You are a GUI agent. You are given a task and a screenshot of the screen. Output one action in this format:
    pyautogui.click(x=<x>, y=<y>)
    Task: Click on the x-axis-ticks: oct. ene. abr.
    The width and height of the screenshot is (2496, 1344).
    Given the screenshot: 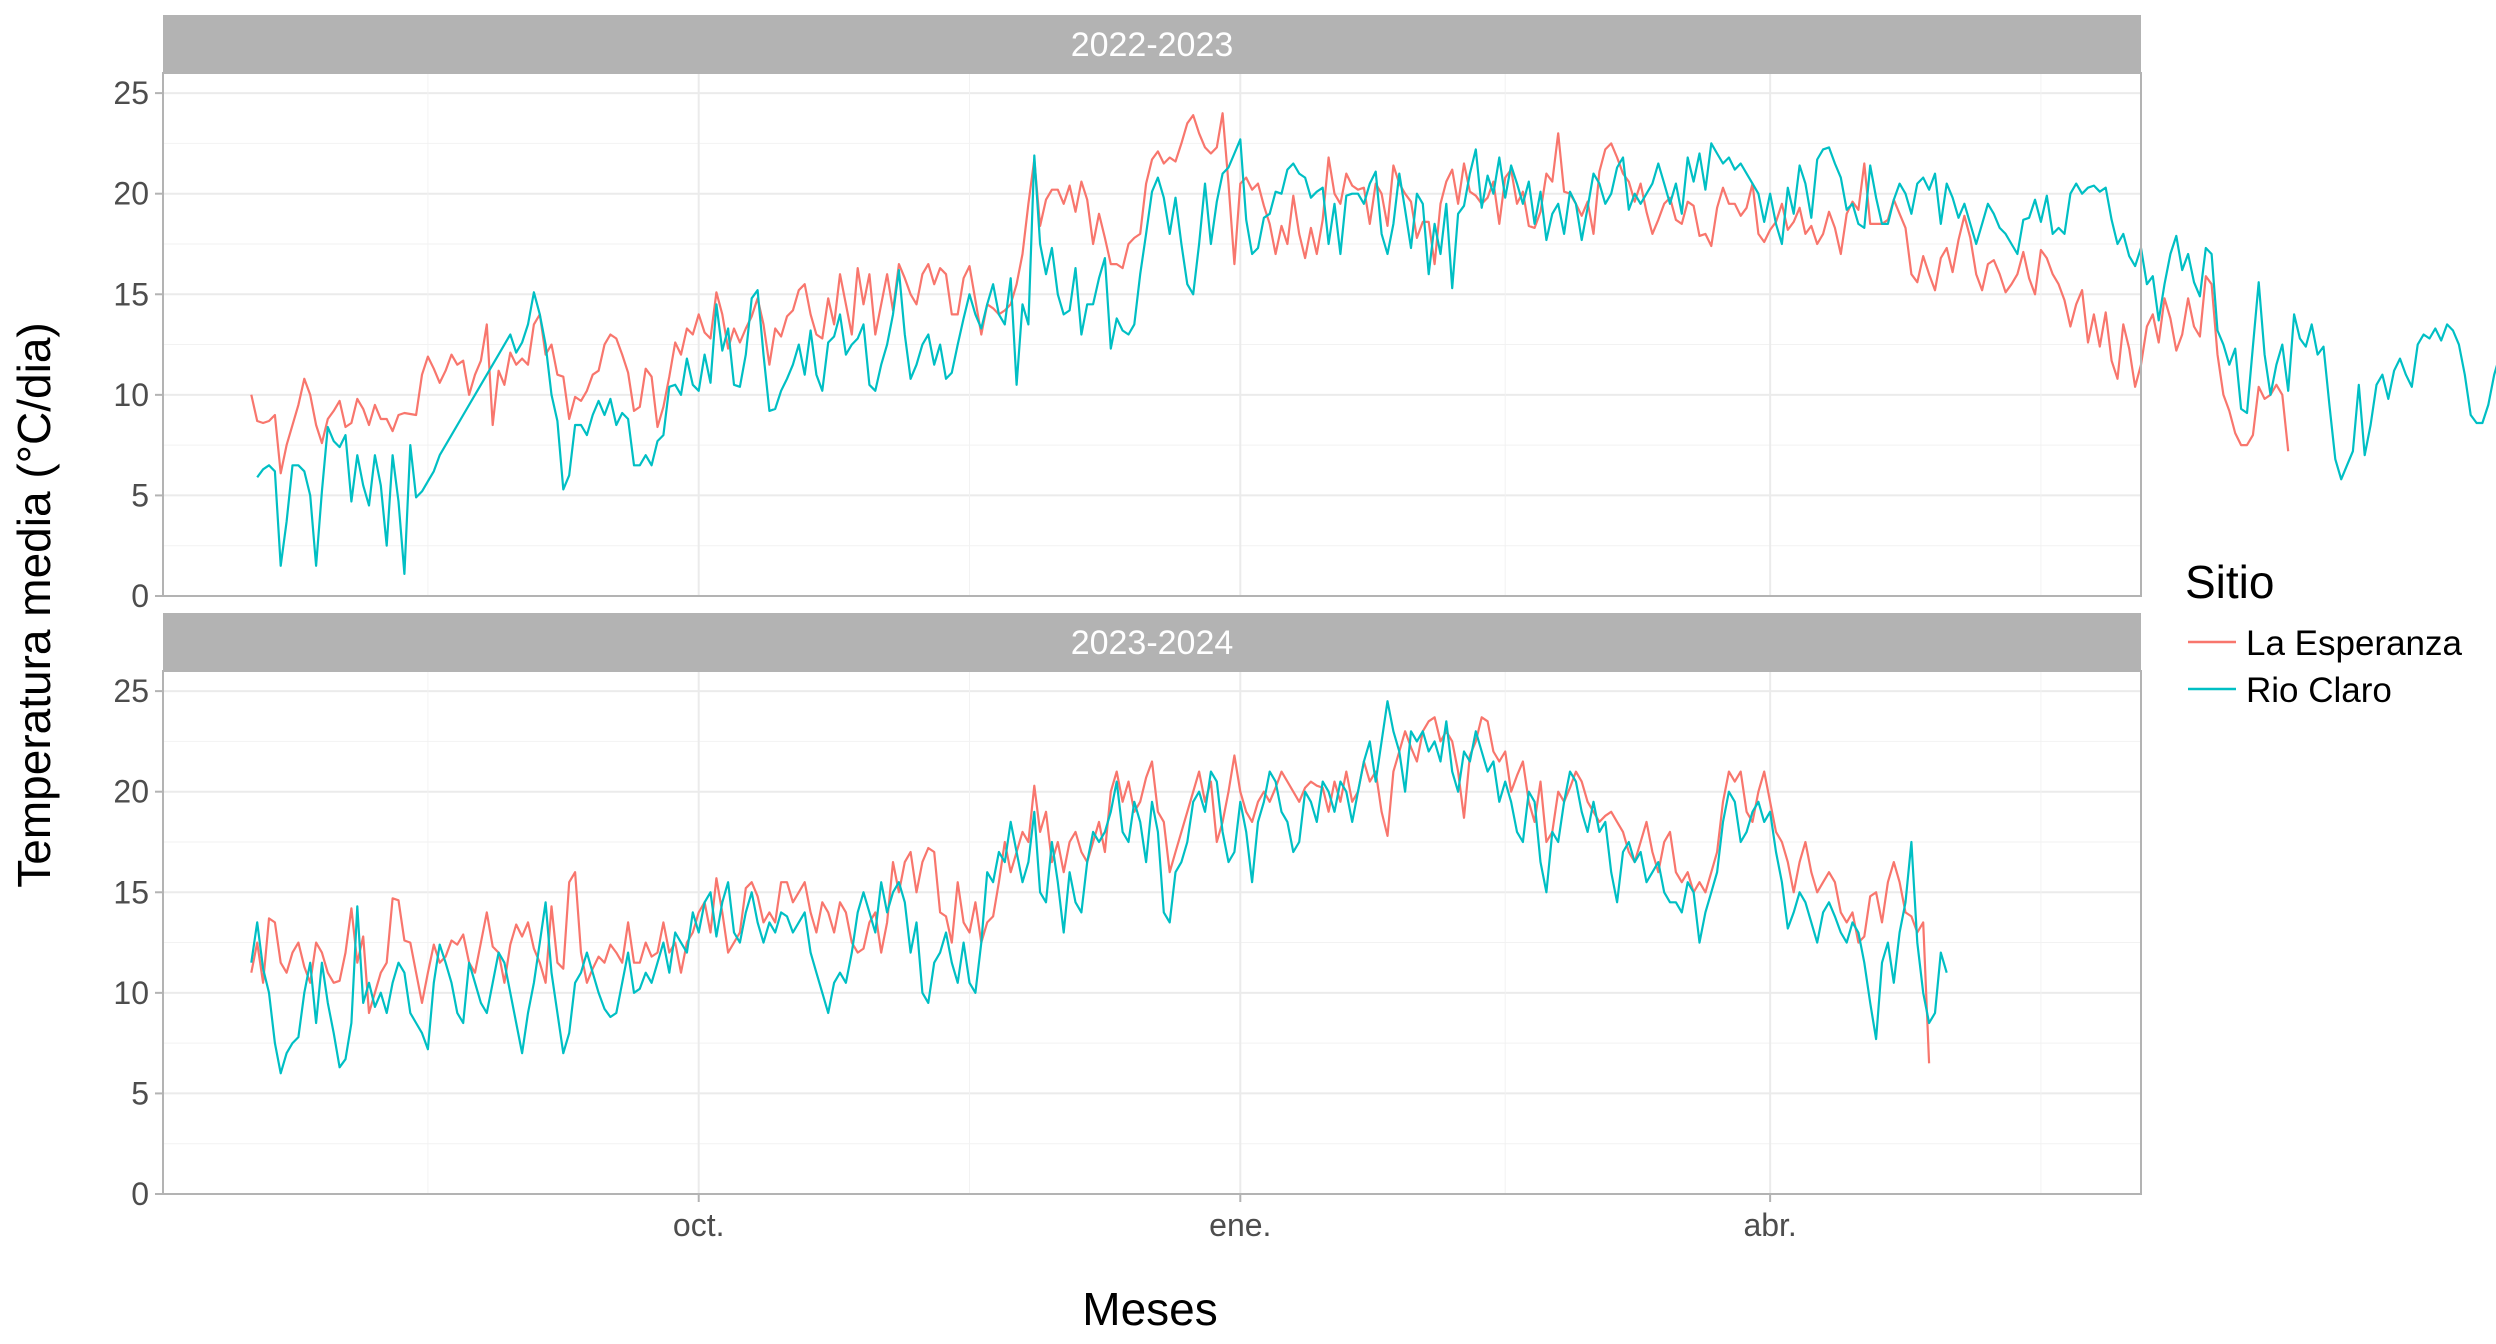 What is the action you would take?
    pyautogui.click(x=1235, y=1218)
    